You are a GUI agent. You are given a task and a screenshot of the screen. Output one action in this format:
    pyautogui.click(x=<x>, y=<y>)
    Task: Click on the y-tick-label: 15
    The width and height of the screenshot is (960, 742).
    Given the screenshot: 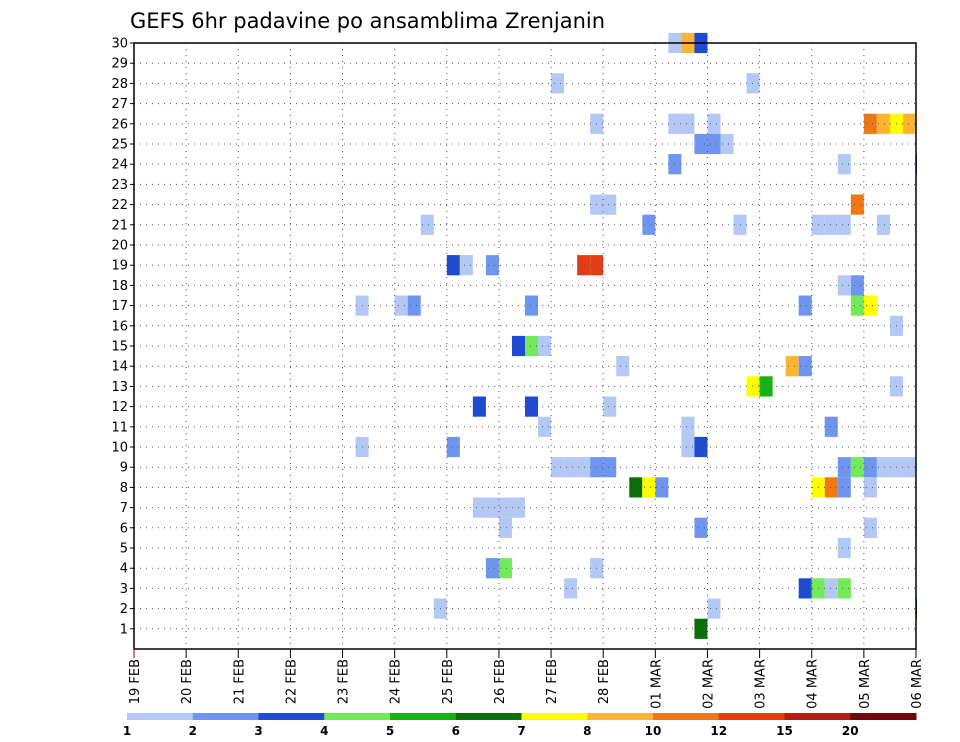 What is the action you would take?
    pyautogui.click(x=119, y=347)
    